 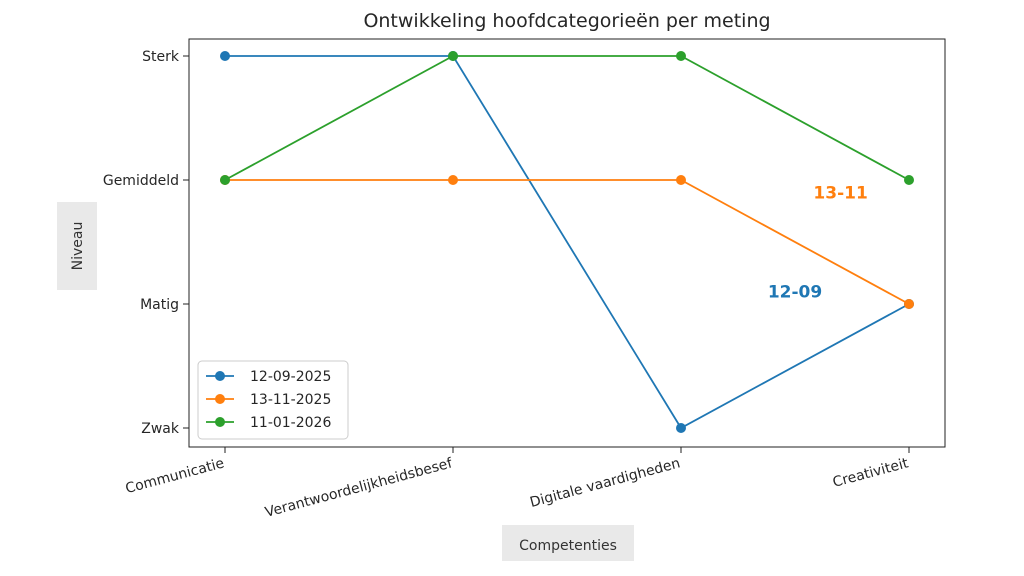 I want to click on y-axis-label: Niveau, so click(x=78, y=246).